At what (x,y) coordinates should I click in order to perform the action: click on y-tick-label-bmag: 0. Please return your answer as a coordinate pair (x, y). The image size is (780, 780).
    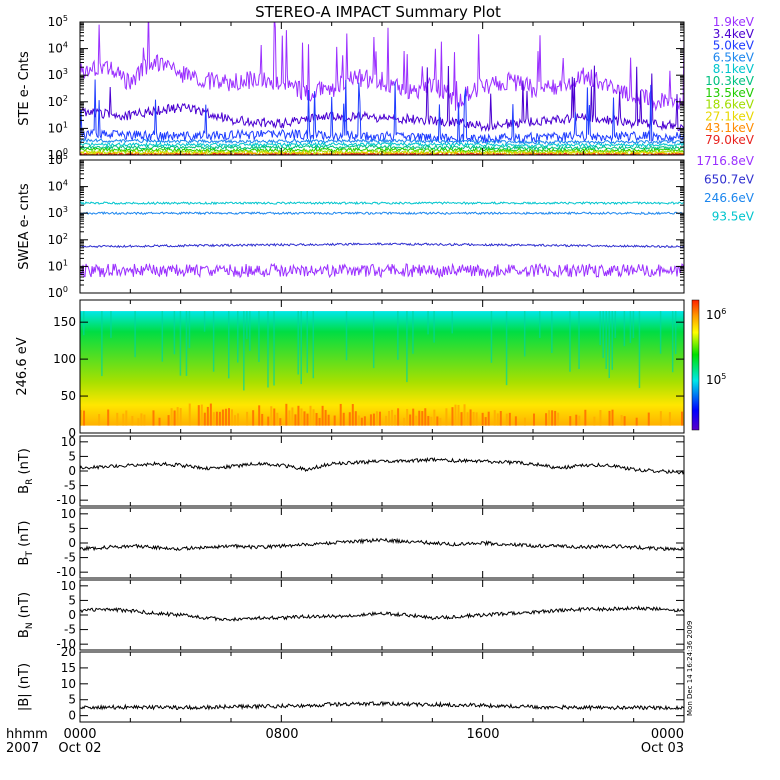
    Looking at the image, I should click on (72, 716).